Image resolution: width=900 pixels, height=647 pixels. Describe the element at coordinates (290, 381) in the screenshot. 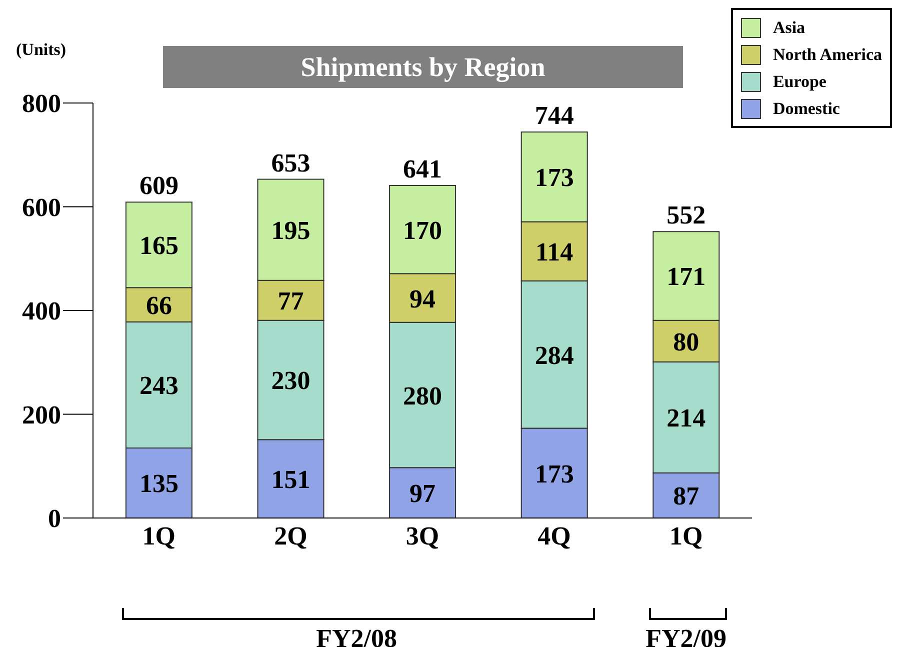

I see `data-label: 230` at that location.